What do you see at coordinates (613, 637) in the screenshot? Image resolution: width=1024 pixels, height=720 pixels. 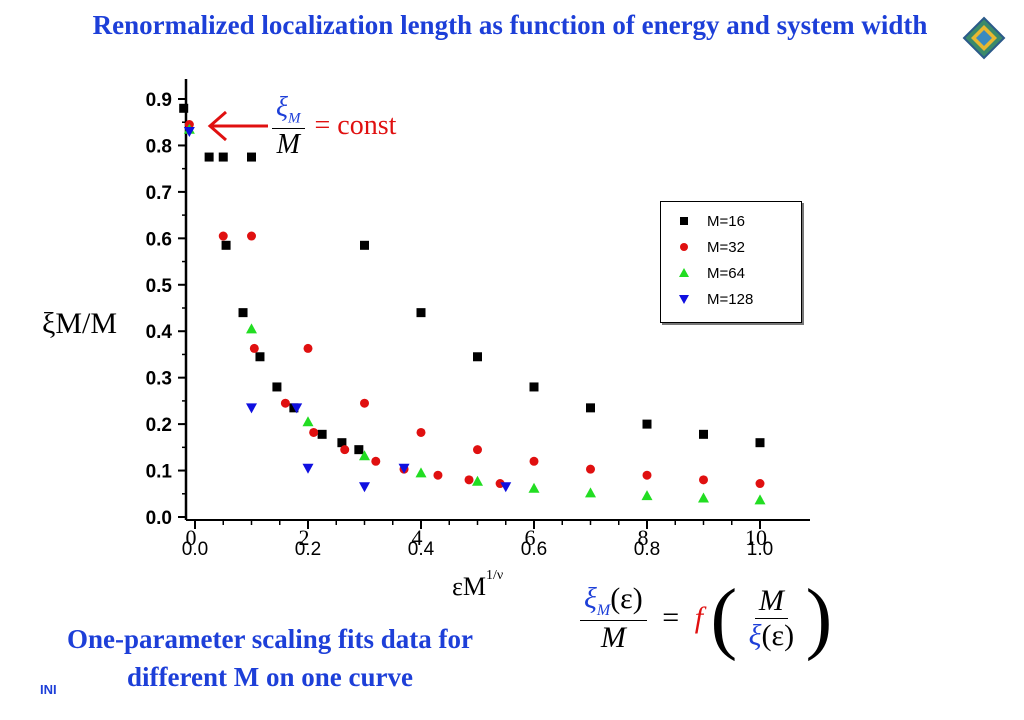 I see `bottom-eq-den: M` at bounding box center [613, 637].